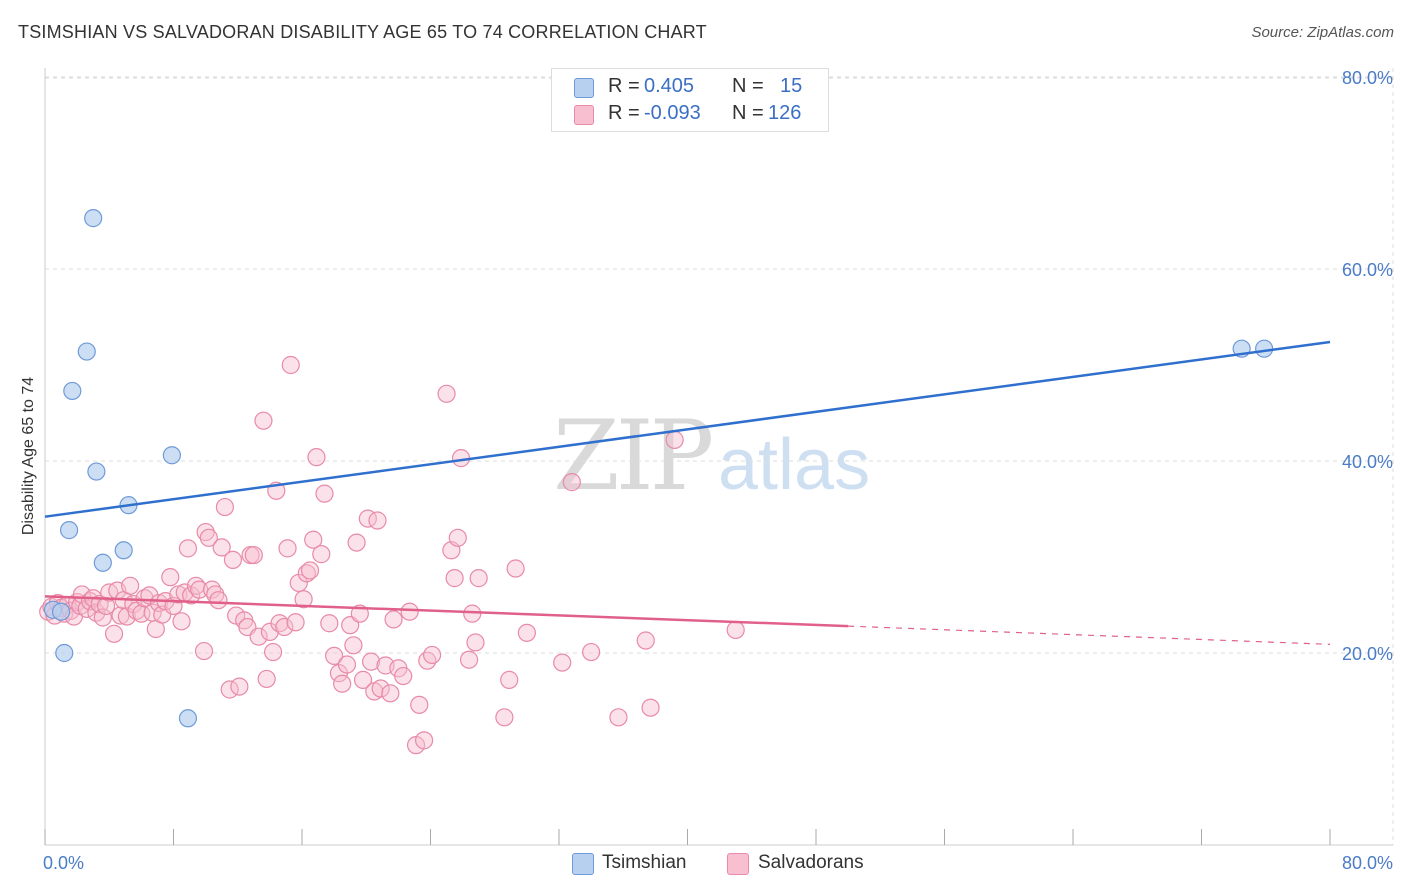 This screenshot has width=1406, height=892. I want to click on salvadoran-trend-line, so click(446, 611).